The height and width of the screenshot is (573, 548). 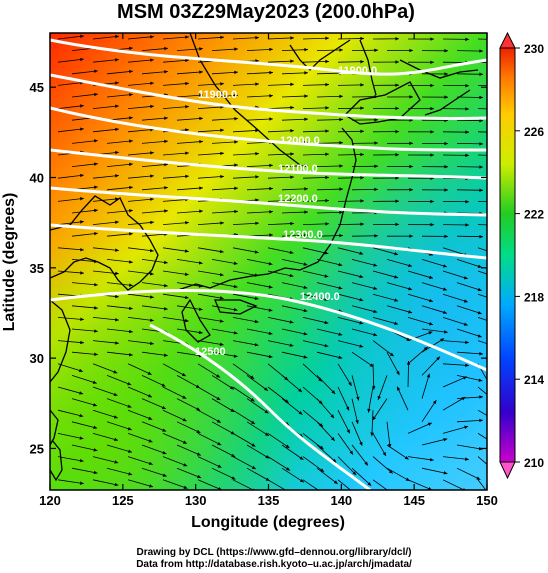 What do you see at coordinates (266, 12) in the screenshot?
I see `chart-title: MSM 03Z29May2023 (200.0hPa)` at bounding box center [266, 12].